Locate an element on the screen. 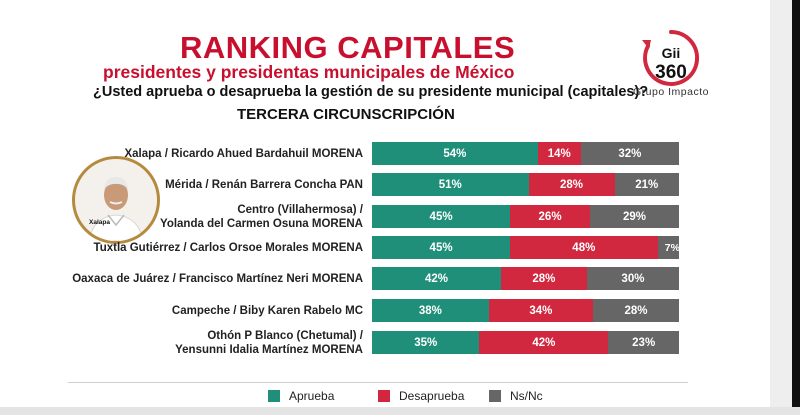 The height and width of the screenshot is (415, 800). bar-aprueba: 42% is located at coordinates (436, 278).